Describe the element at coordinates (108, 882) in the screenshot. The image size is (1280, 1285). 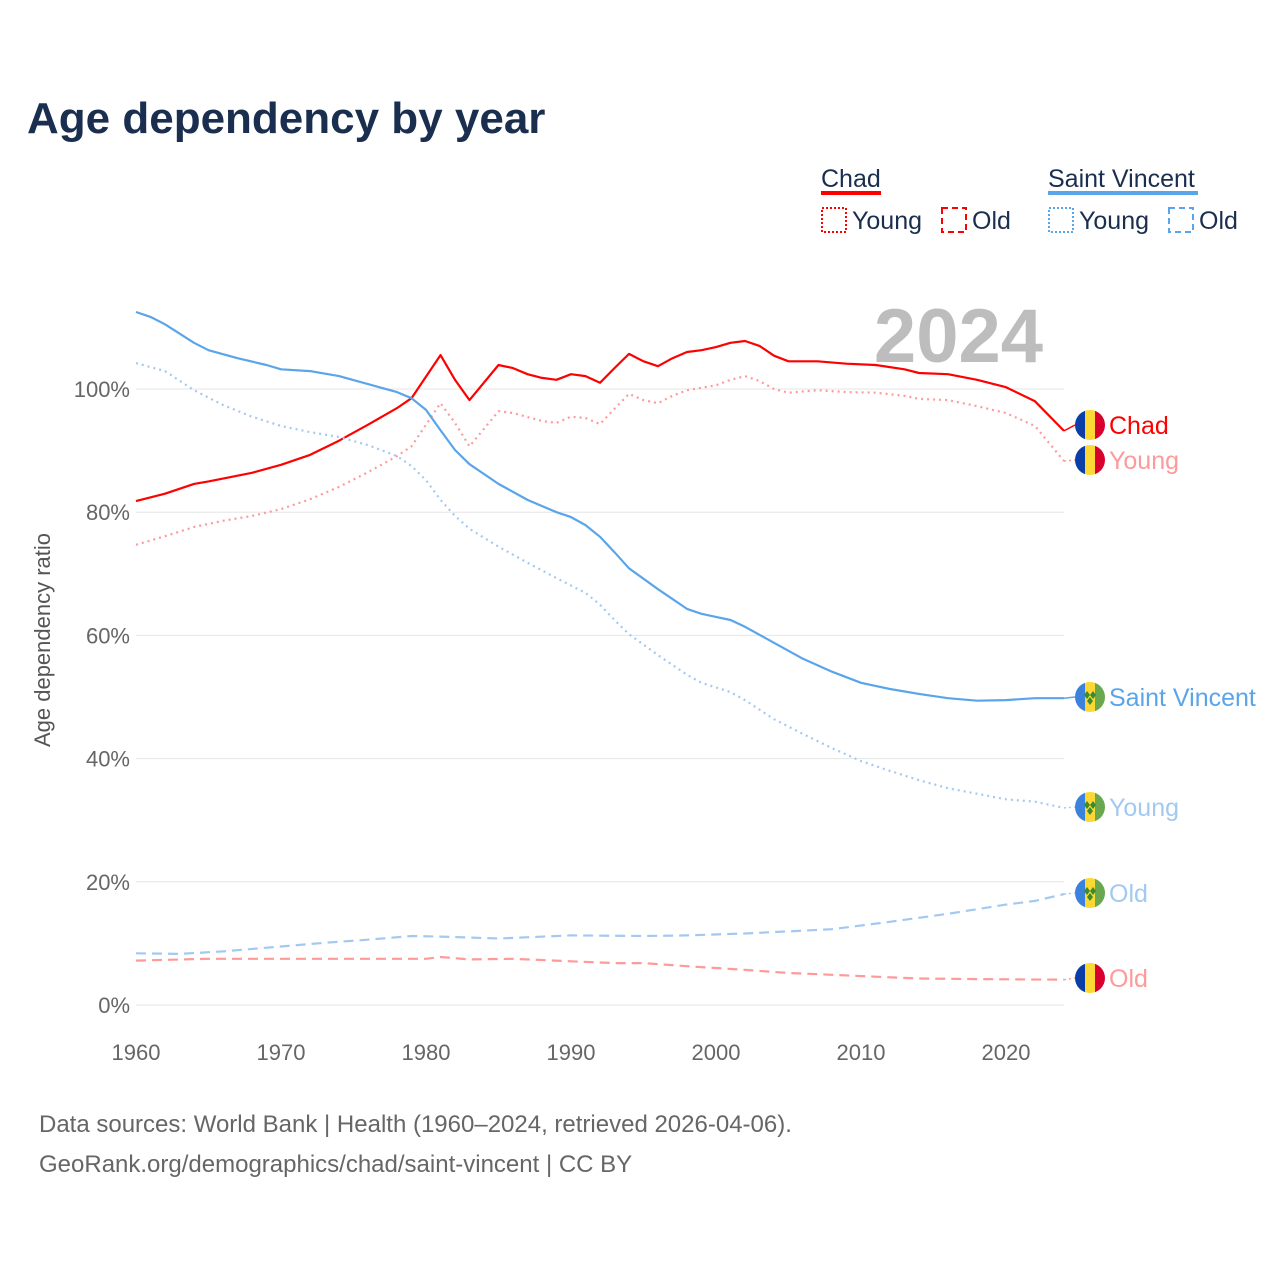
I see `y-tick-label: 20%` at that location.